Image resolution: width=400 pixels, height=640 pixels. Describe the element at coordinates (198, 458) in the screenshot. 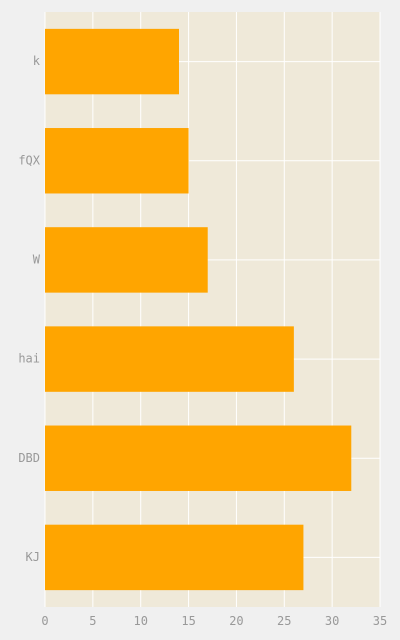

I see `bar-DBD` at that location.